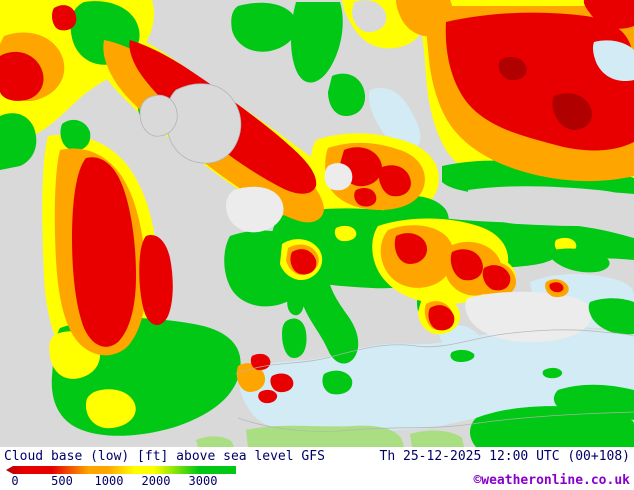 Image resolution: width=634 pixels, height=490 pixels. I want to click on region-nodata-france, so click(255, 209).